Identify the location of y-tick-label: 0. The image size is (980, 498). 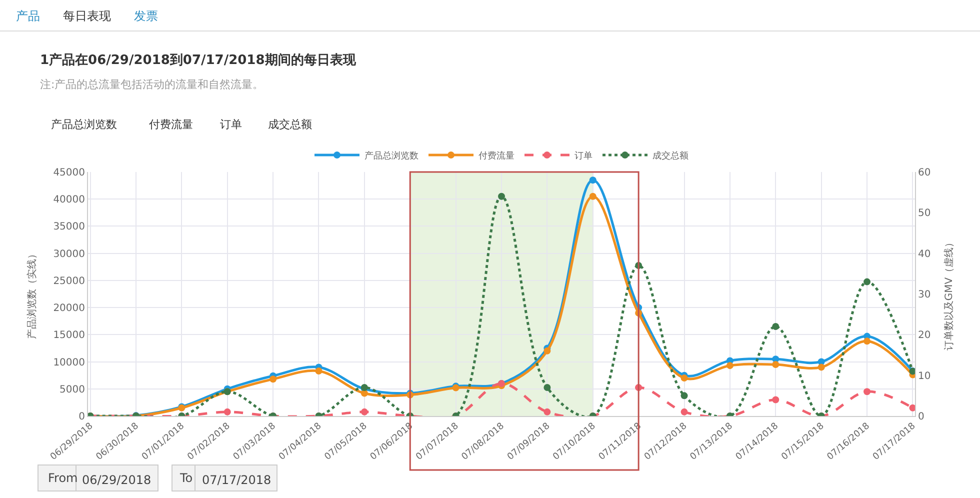
(81, 417).